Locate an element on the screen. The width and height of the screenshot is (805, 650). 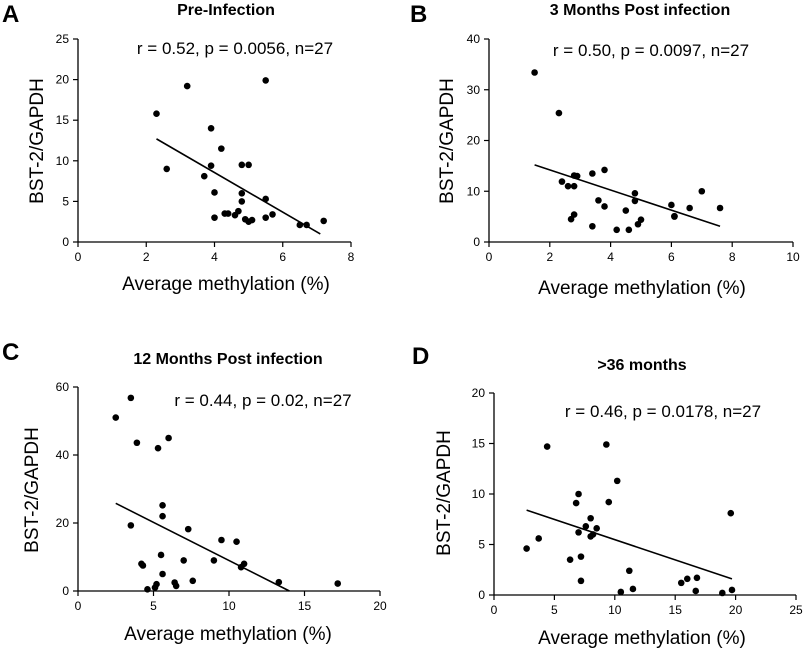
panel-letter: B is located at coordinates (418, 14).